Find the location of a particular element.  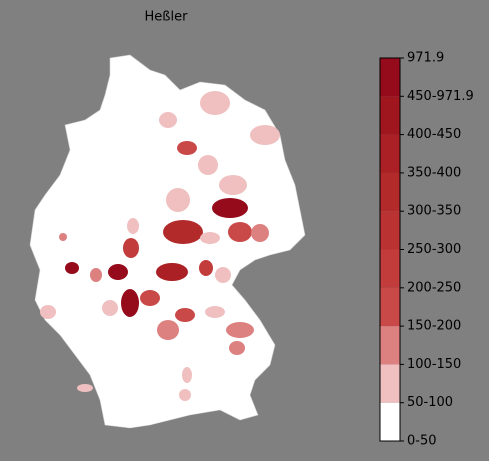

map-title: Heßler is located at coordinates (167, 17).